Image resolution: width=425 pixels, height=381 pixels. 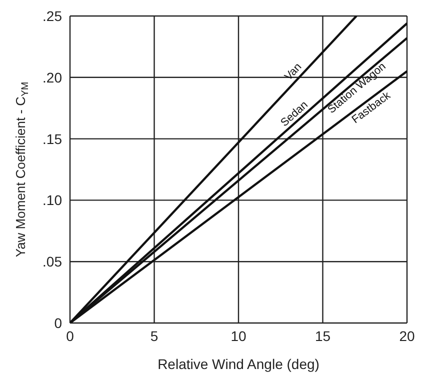 I want to click on x-tick-label: 20, so click(x=407, y=336).